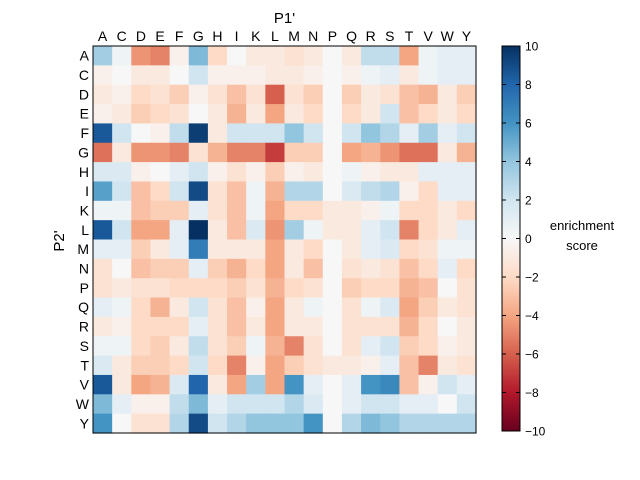 The image size is (640, 480). What do you see at coordinates (160, 75) in the screenshot?
I see `heatmap-cell-C-E` at bounding box center [160, 75].